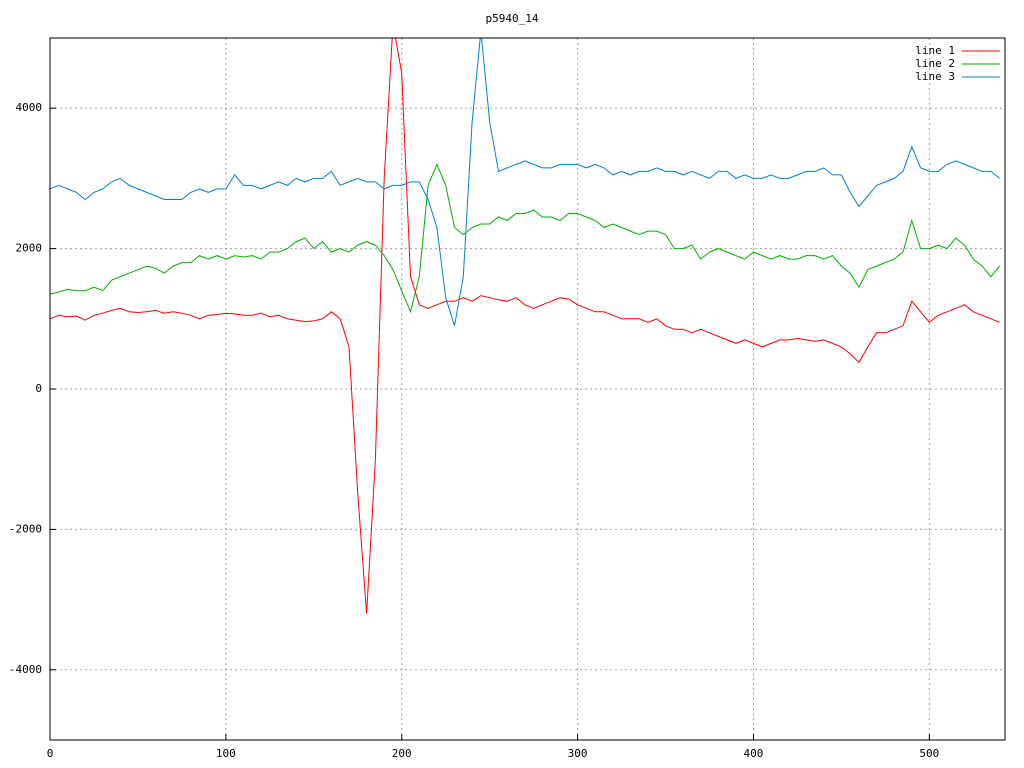  Describe the element at coordinates (50, 753) in the screenshot. I see `x-tick-label: 0` at that location.